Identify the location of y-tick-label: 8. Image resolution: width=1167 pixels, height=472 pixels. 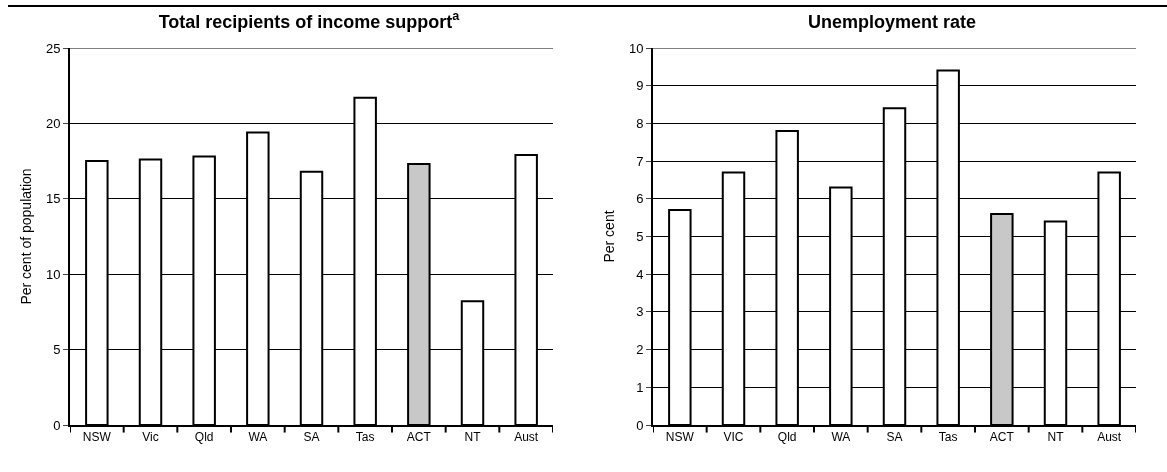
(640, 123).